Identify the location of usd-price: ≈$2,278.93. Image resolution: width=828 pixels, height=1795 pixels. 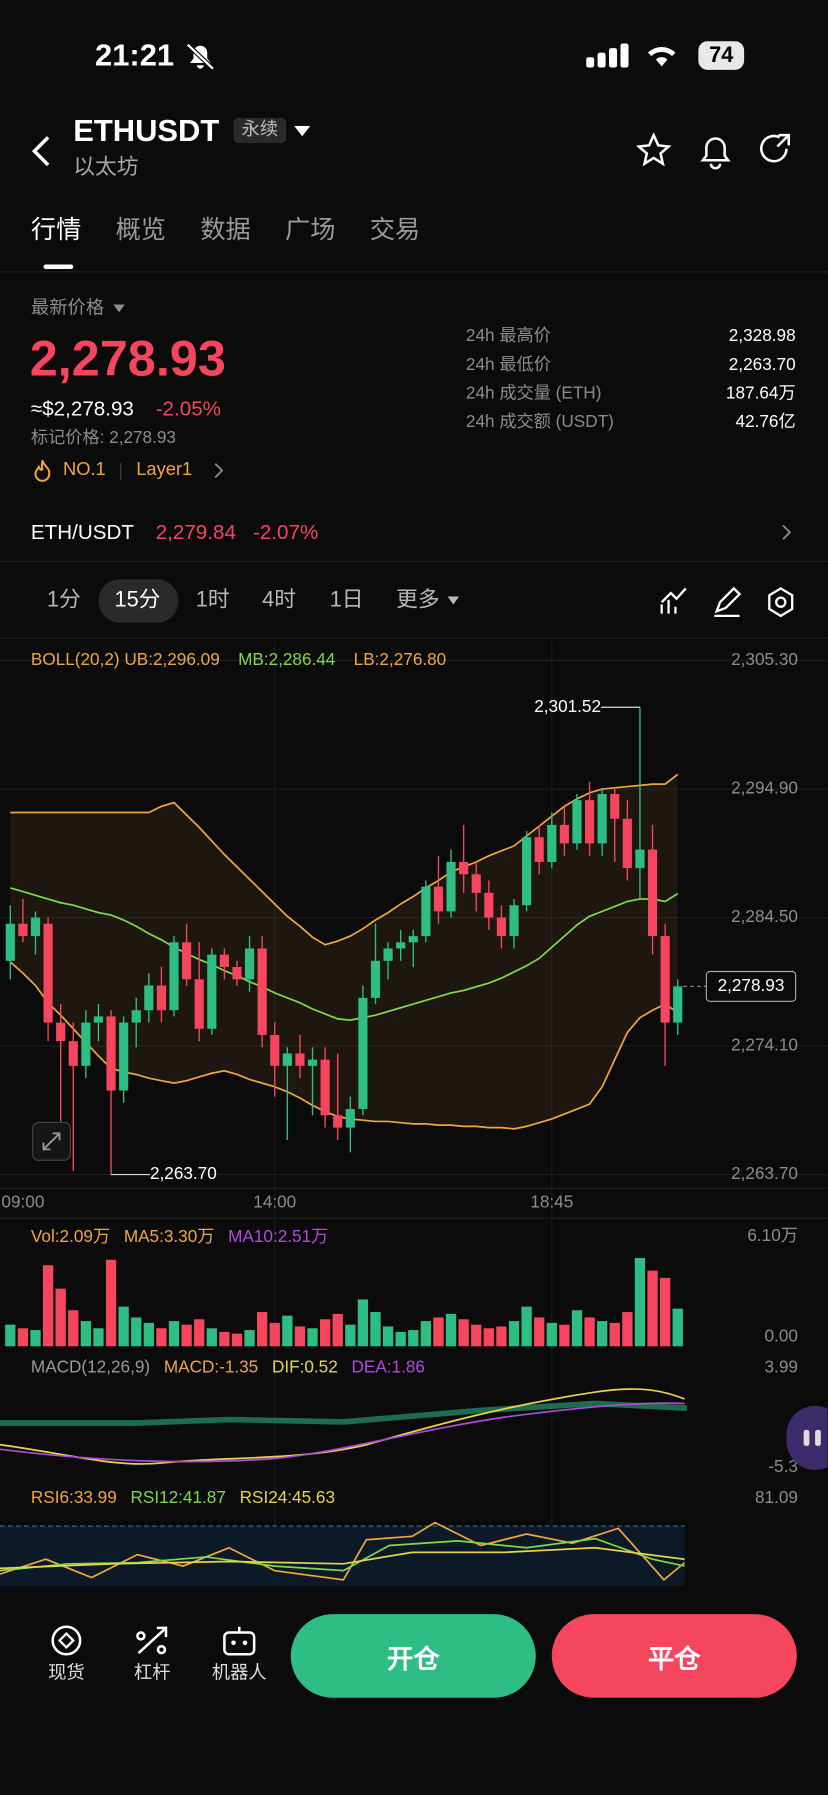
(82, 409).